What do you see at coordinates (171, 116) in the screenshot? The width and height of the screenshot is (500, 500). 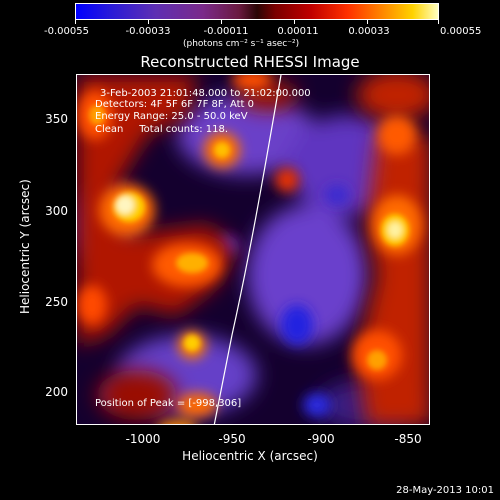 I see `energy-range-text: Energy Range: 25.0 - 50.0 keV` at bounding box center [171, 116].